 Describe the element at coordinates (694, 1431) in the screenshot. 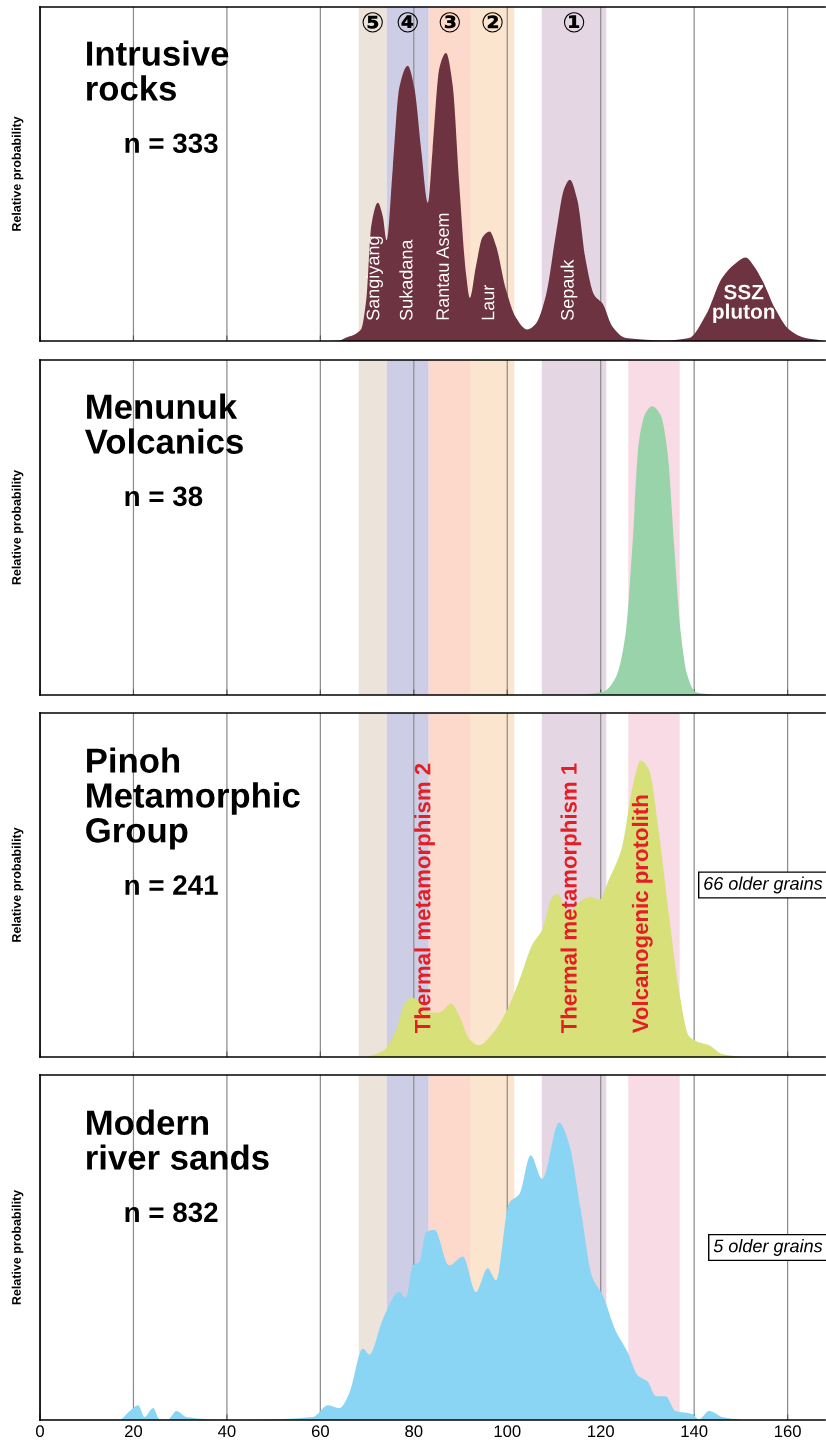

I see `x-tick-label: 140` at that location.